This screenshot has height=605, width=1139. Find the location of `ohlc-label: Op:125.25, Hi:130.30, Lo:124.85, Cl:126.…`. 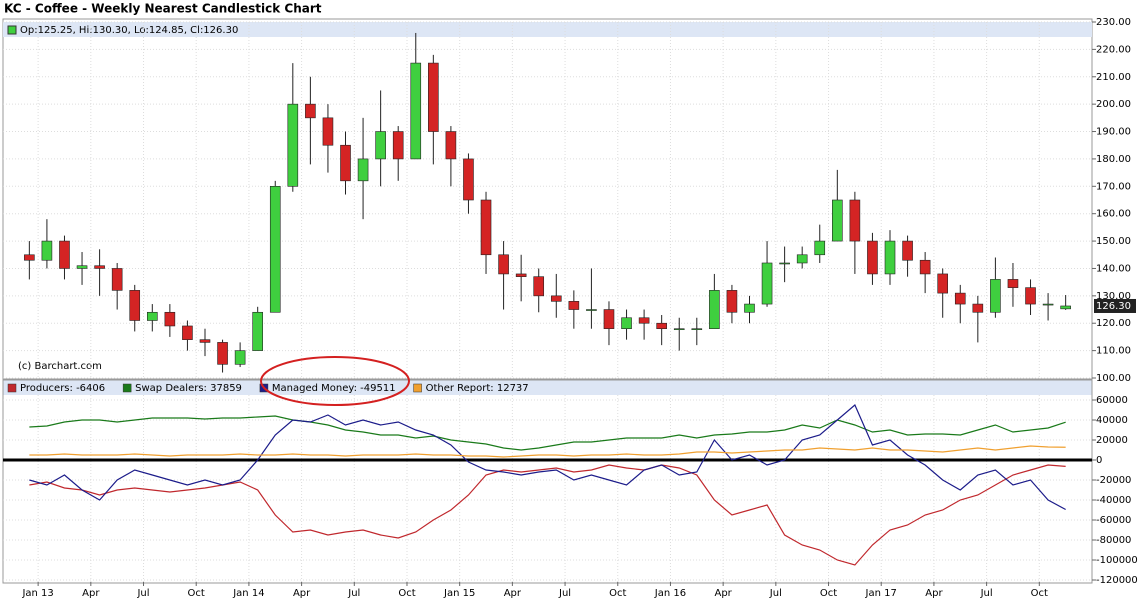

ohlc-label: Op:125.25, Hi:130.30, Lo:124.85, Cl:126.… is located at coordinates (129, 30).